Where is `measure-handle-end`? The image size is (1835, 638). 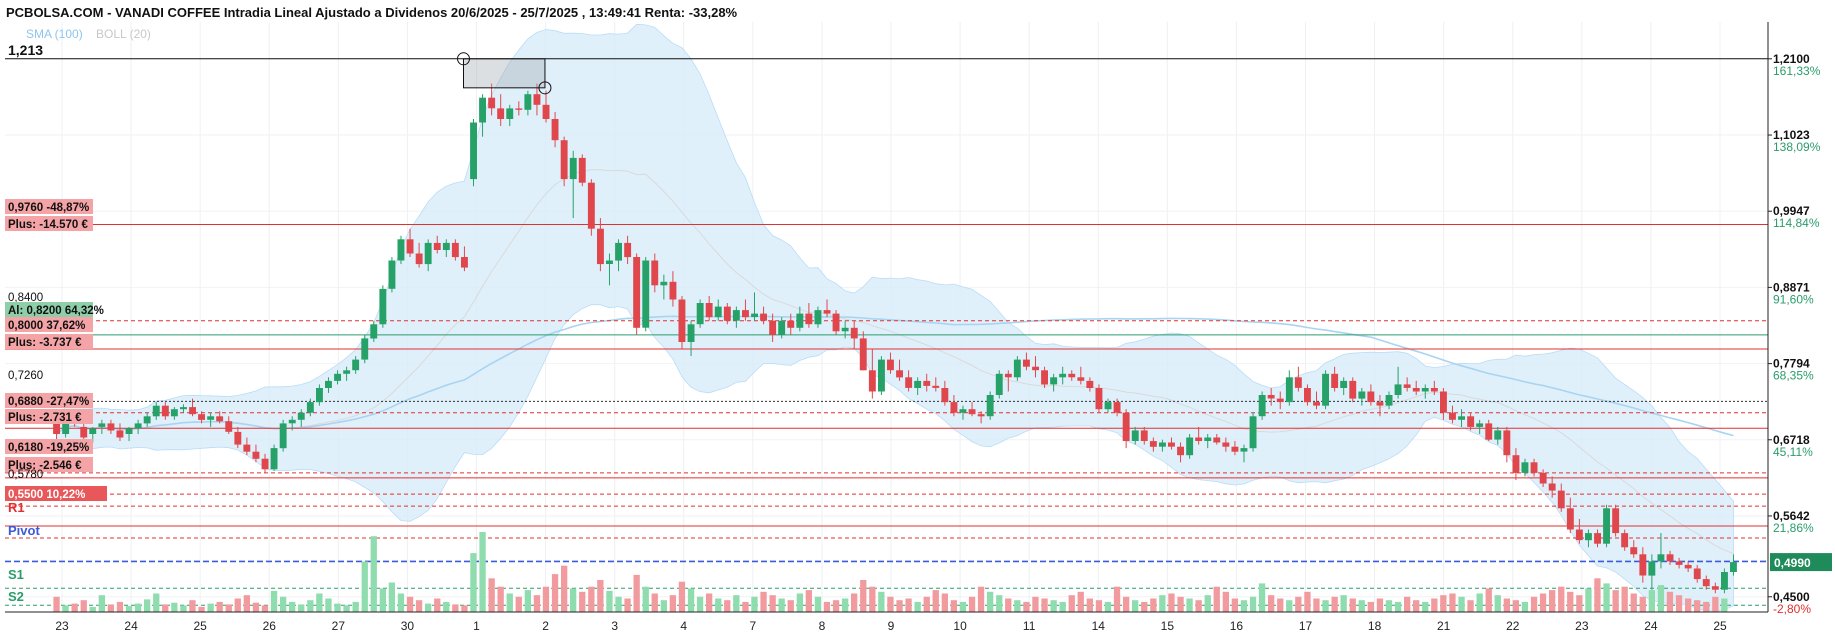
measure-handle-end is located at coordinates (545, 88).